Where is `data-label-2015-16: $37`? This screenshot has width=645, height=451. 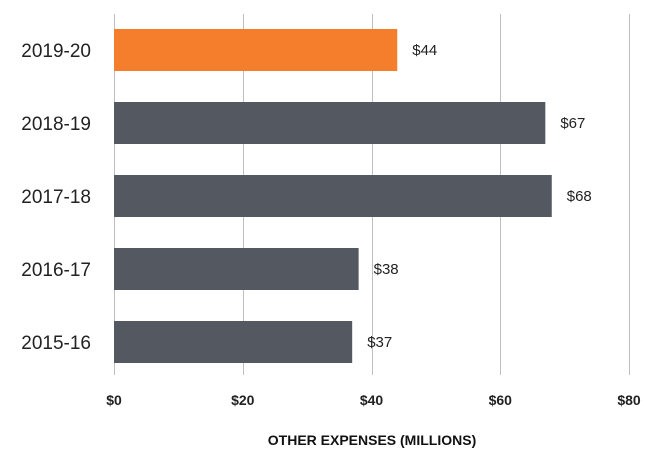 data-label-2015-16: $37 is located at coordinates (379, 342).